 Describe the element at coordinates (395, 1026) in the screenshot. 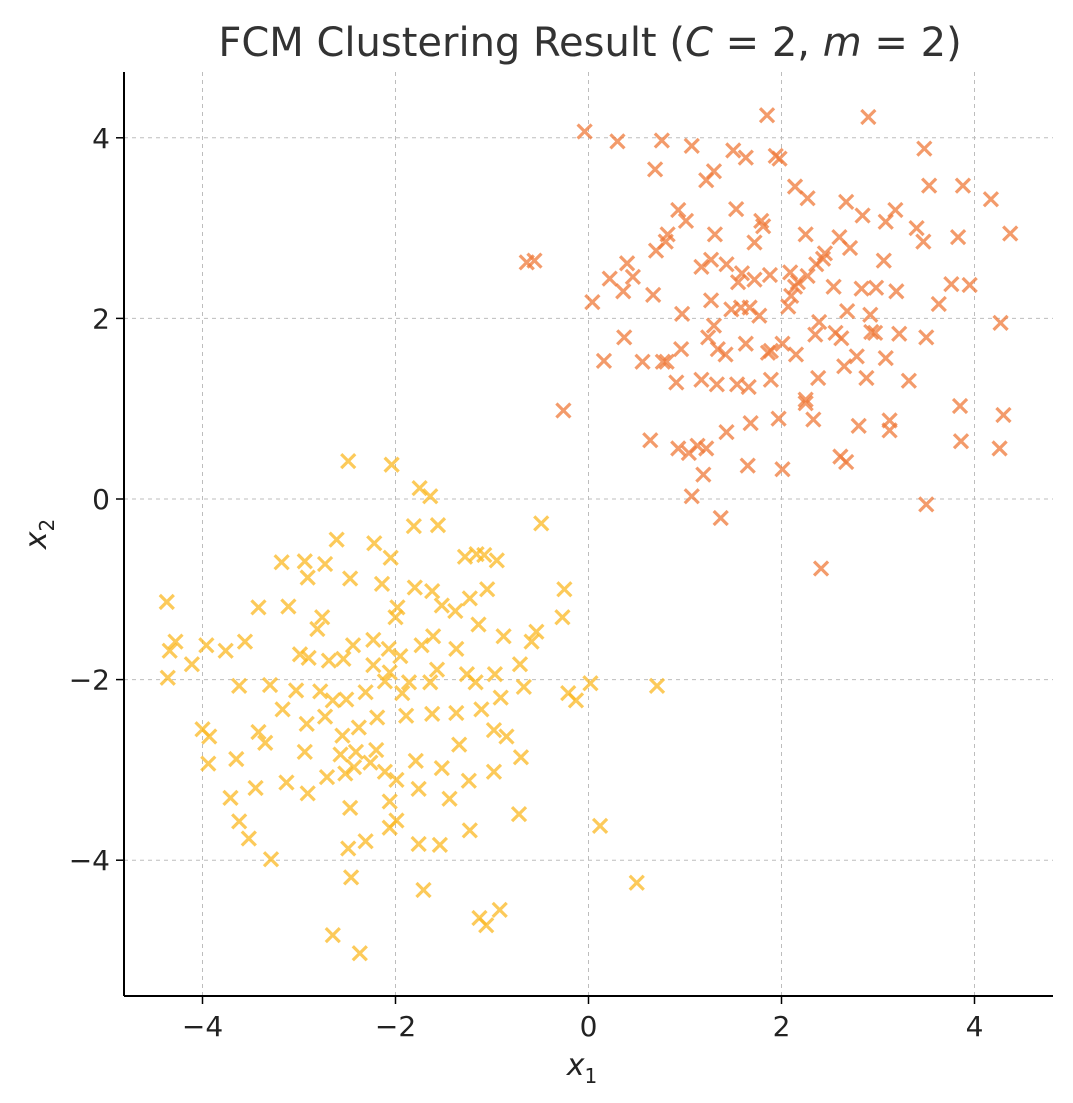

I see `x-tick-label: −2` at that location.